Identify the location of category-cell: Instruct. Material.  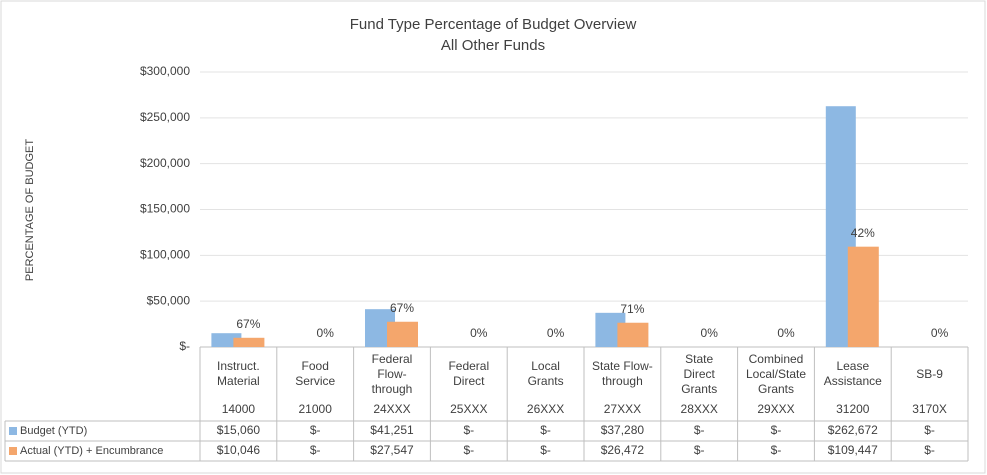
(238, 373).